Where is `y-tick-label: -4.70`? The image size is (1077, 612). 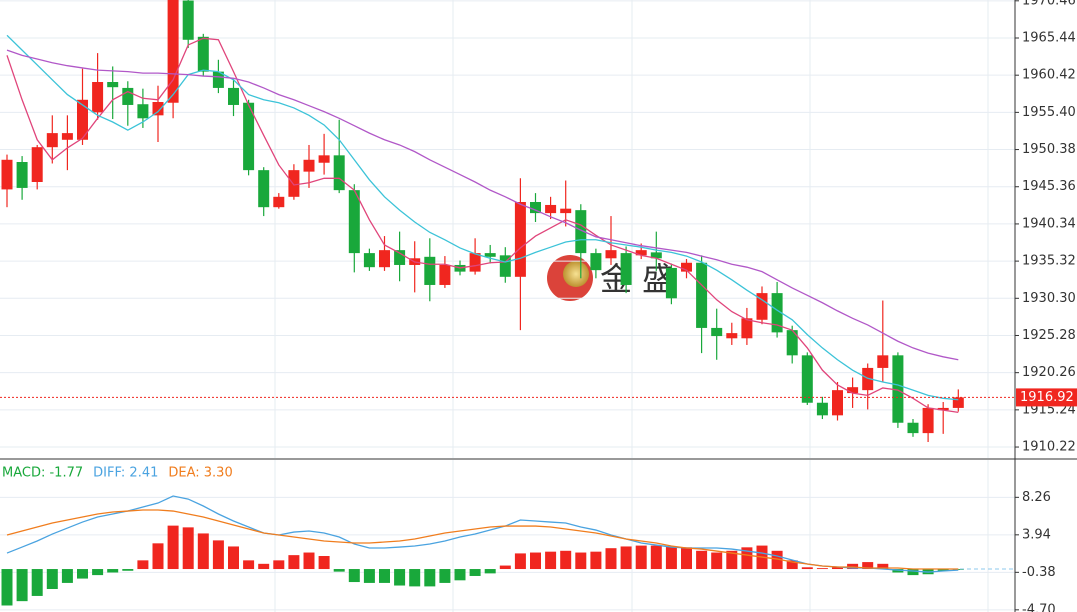
y-tick-label: -4.70 is located at coordinates (1039, 607).